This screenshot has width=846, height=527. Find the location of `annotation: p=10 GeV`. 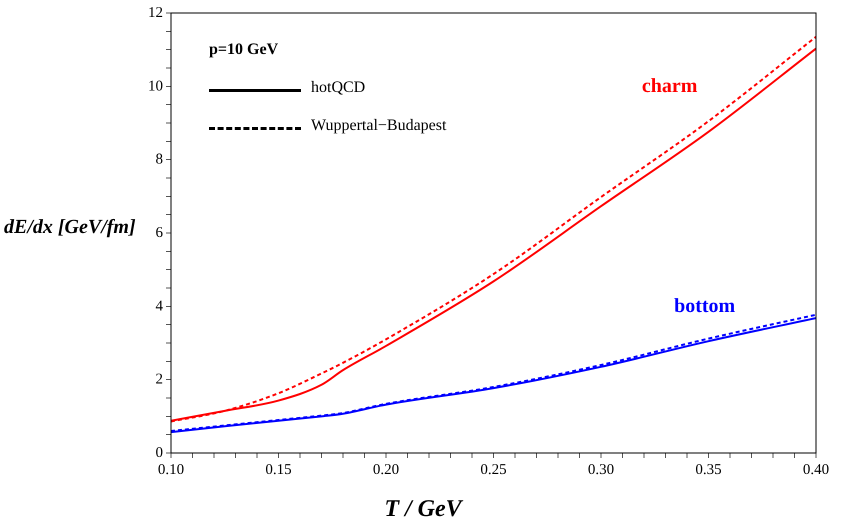

annotation: p=10 GeV is located at coordinates (243, 50).